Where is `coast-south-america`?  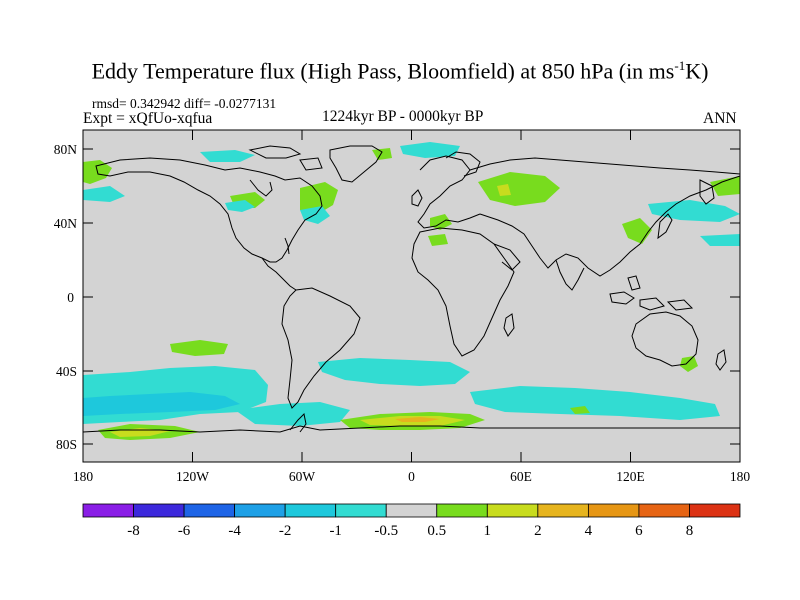 coast-south-america is located at coordinates (321, 348).